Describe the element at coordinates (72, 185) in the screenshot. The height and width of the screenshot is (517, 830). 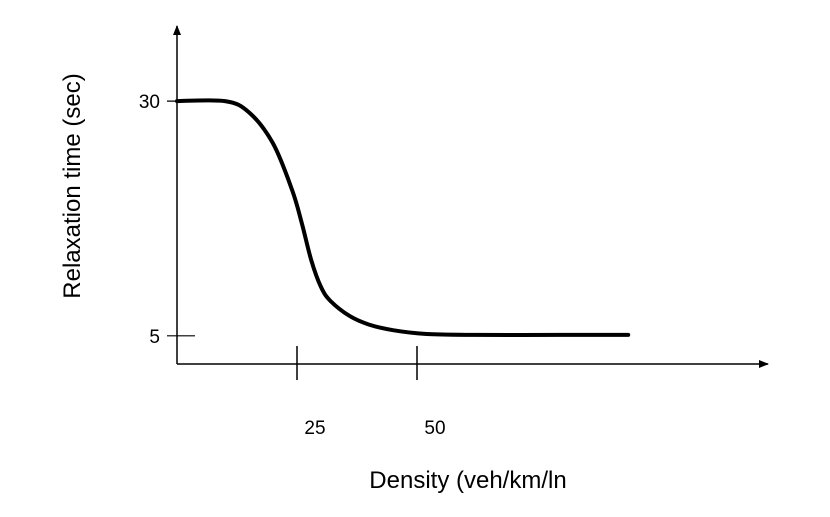
I see `y-axis-title: Relaxation time (sec)` at that location.